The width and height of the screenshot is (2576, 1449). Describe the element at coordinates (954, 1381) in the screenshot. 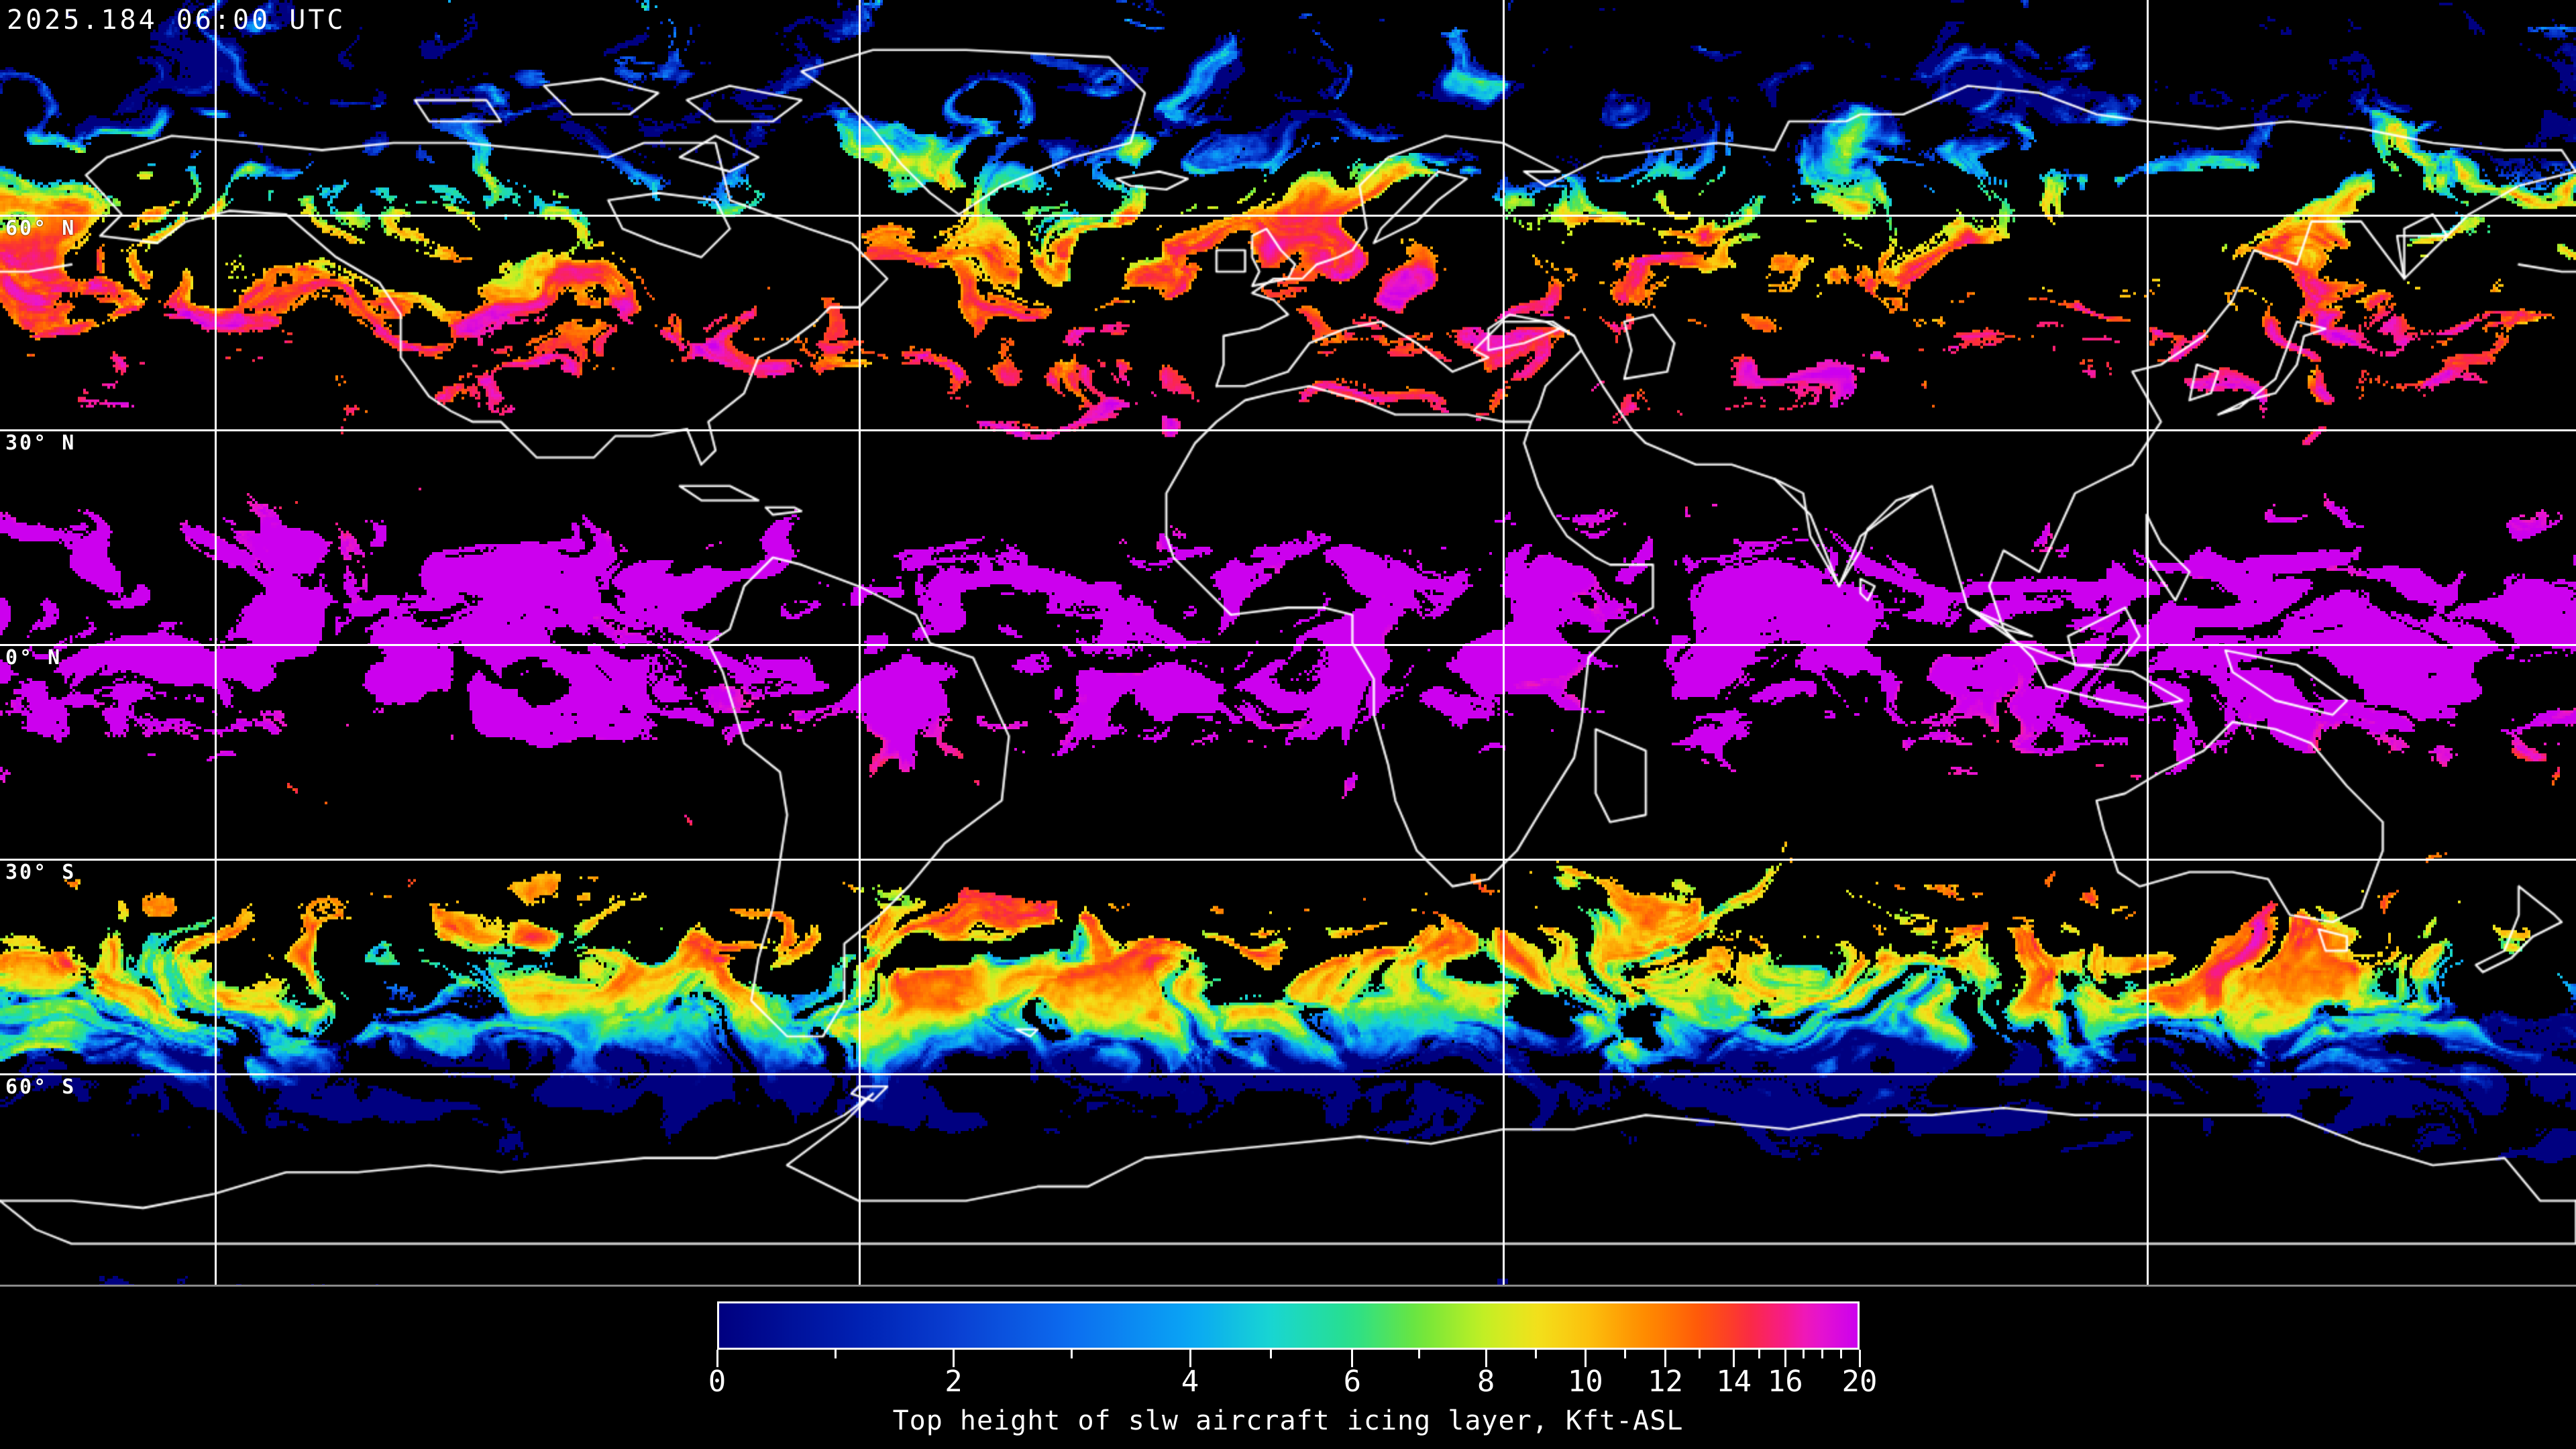

I see `colorbar-tick-label: 2` at that location.